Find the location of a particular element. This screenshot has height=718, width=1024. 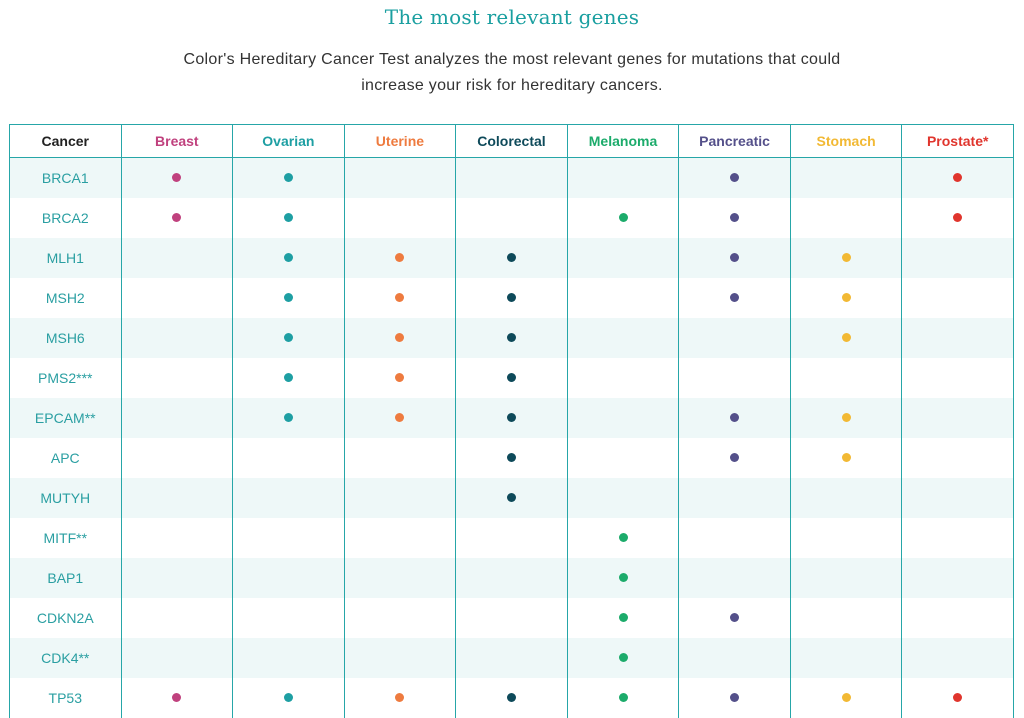

gene-name: MLH1 is located at coordinates (66, 258).